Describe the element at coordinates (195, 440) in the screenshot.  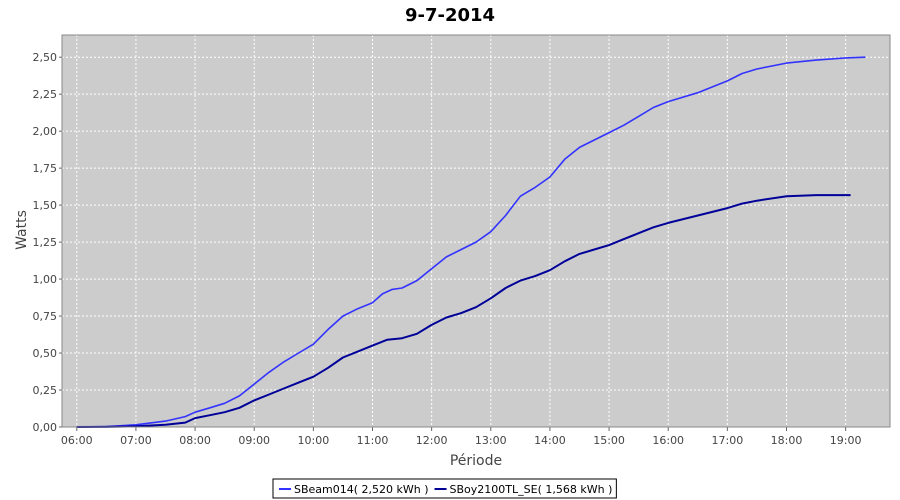
I see `x-tick-label: 08:00` at that location.